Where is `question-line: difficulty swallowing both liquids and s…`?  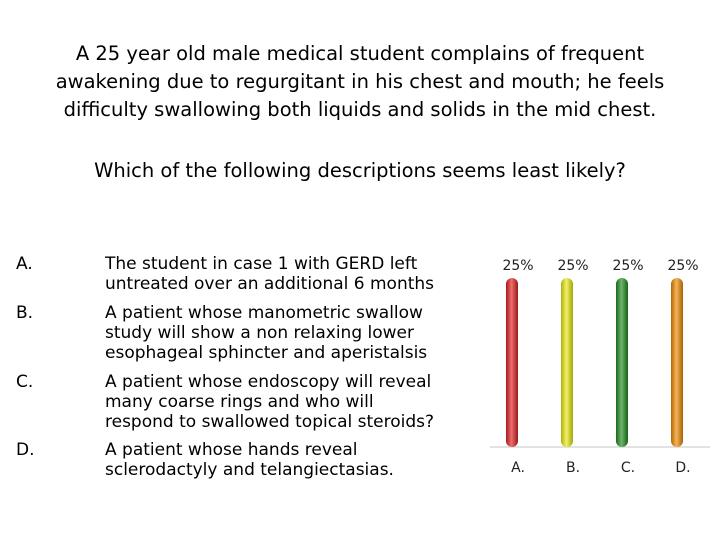
question-line: difficulty swallowing both liquids and s… is located at coordinates (360, 109).